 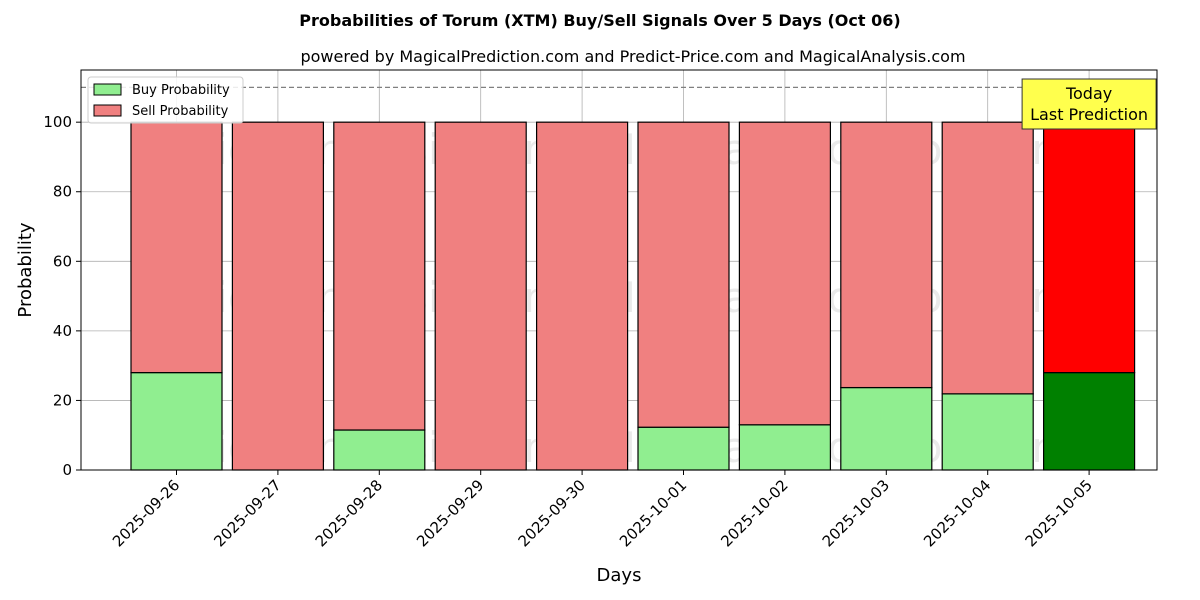 What do you see at coordinates (180, 111) in the screenshot?
I see `legend-label: Sell Probability` at bounding box center [180, 111].